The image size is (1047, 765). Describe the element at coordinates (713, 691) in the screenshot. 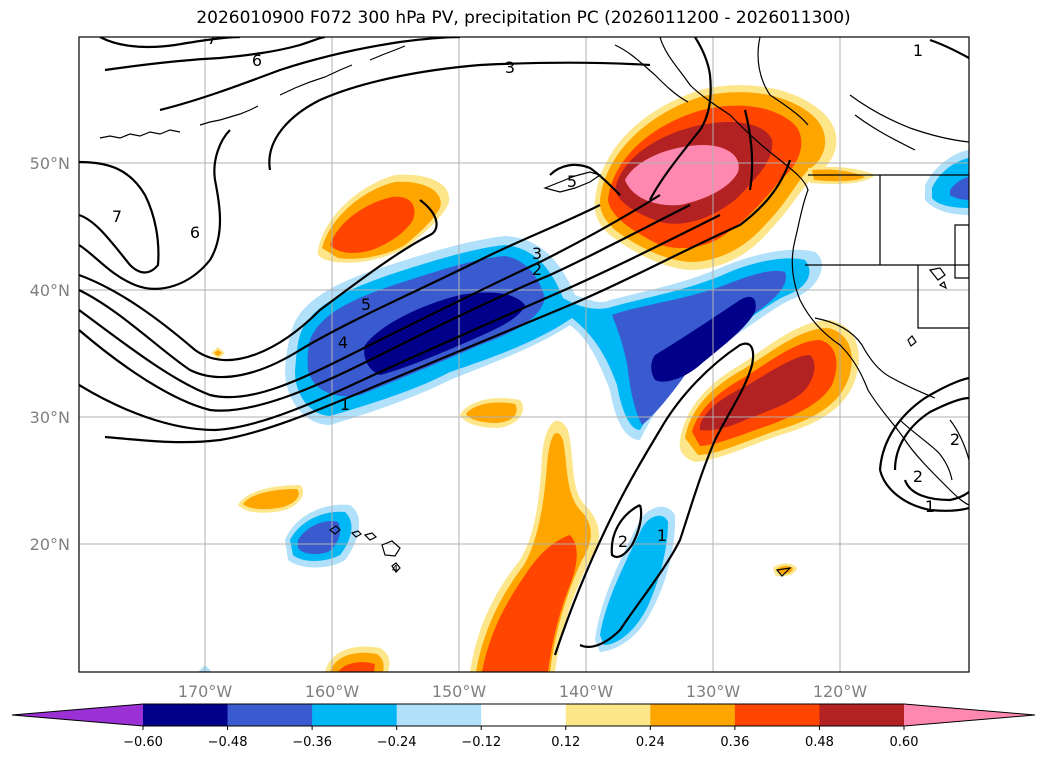

I see `lon-tick-label: 130°W` at that location.